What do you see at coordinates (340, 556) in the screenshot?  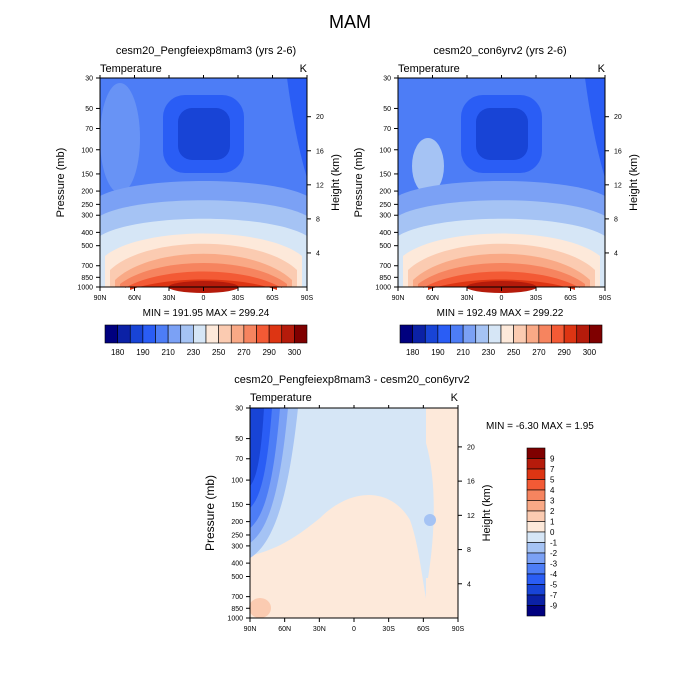 I see `diff-positive-region` at bounding box center [340, 556].